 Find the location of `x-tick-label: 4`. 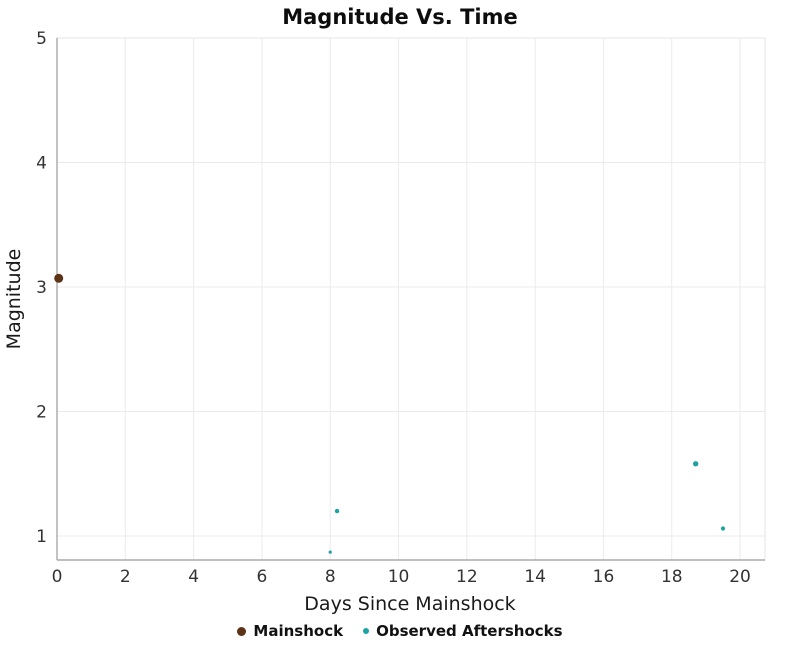

x-tick-label: 4 is located at coordinates (193, 577).